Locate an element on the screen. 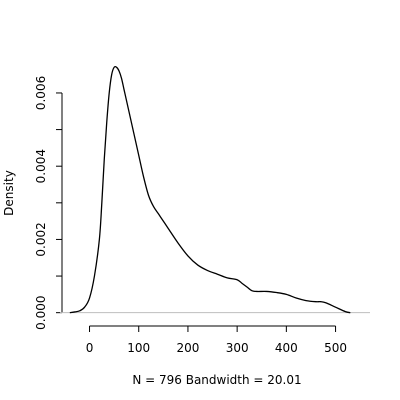 The height and width of the screenshot is (400, 400). x-tick-label: 400 is located at coordinates (286, 348).